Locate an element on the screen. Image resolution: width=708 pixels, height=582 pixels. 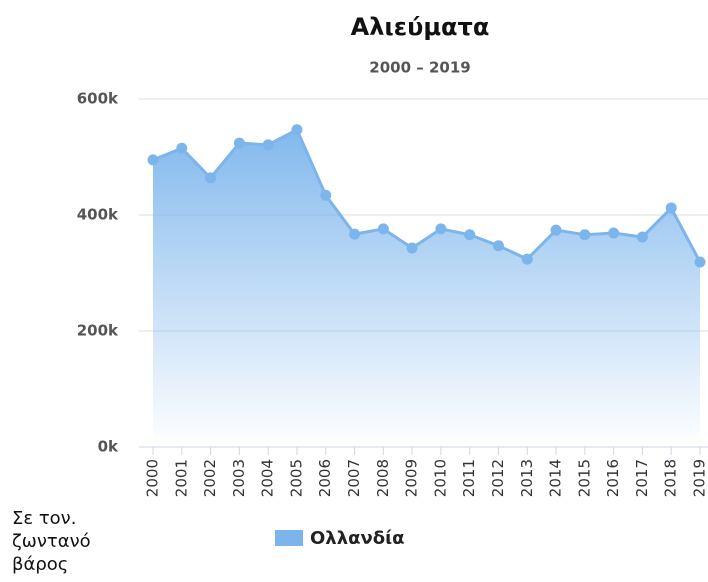
x-tick-label: 2012 is located at coordinates (498, 478).